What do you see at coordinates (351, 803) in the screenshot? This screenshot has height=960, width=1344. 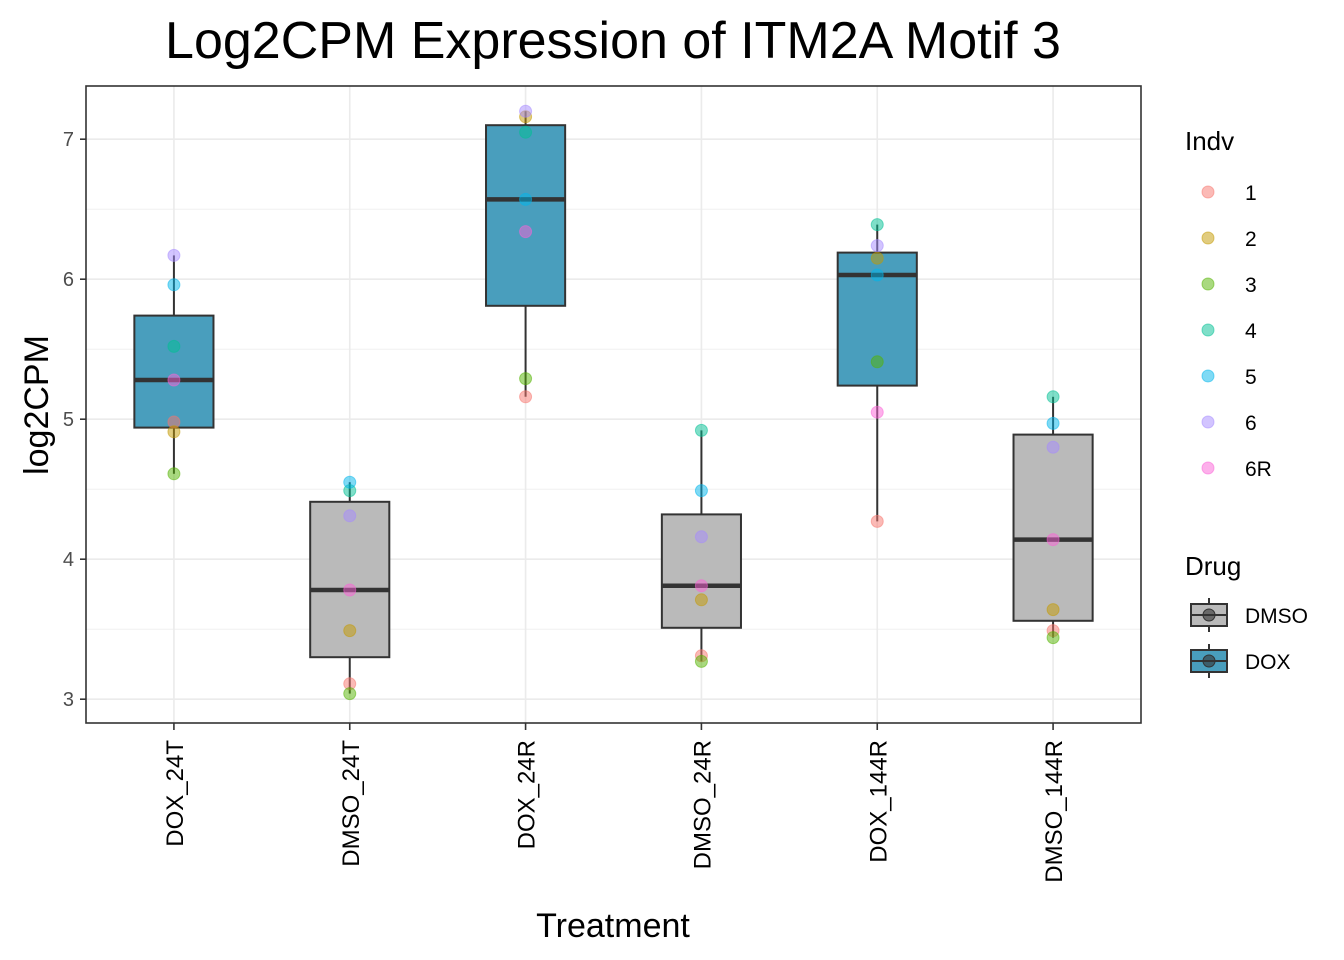 I see `x-tick-label: DMSO_24T` at bounding box center [351, 803].